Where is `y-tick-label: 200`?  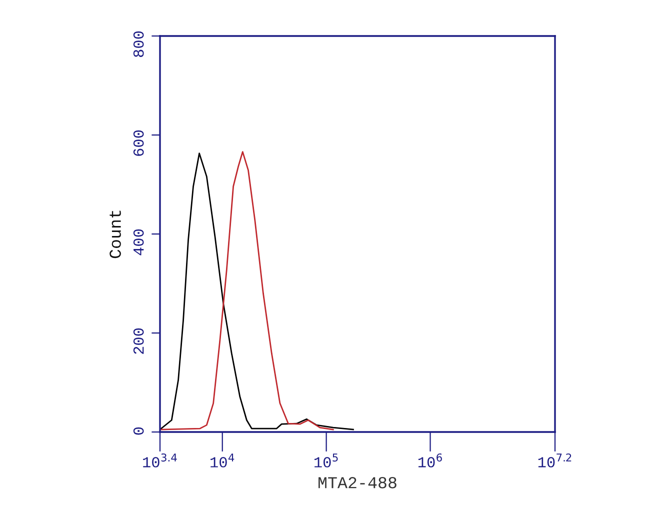
y-tick-label: 200 is located at coordinates (138, 341).